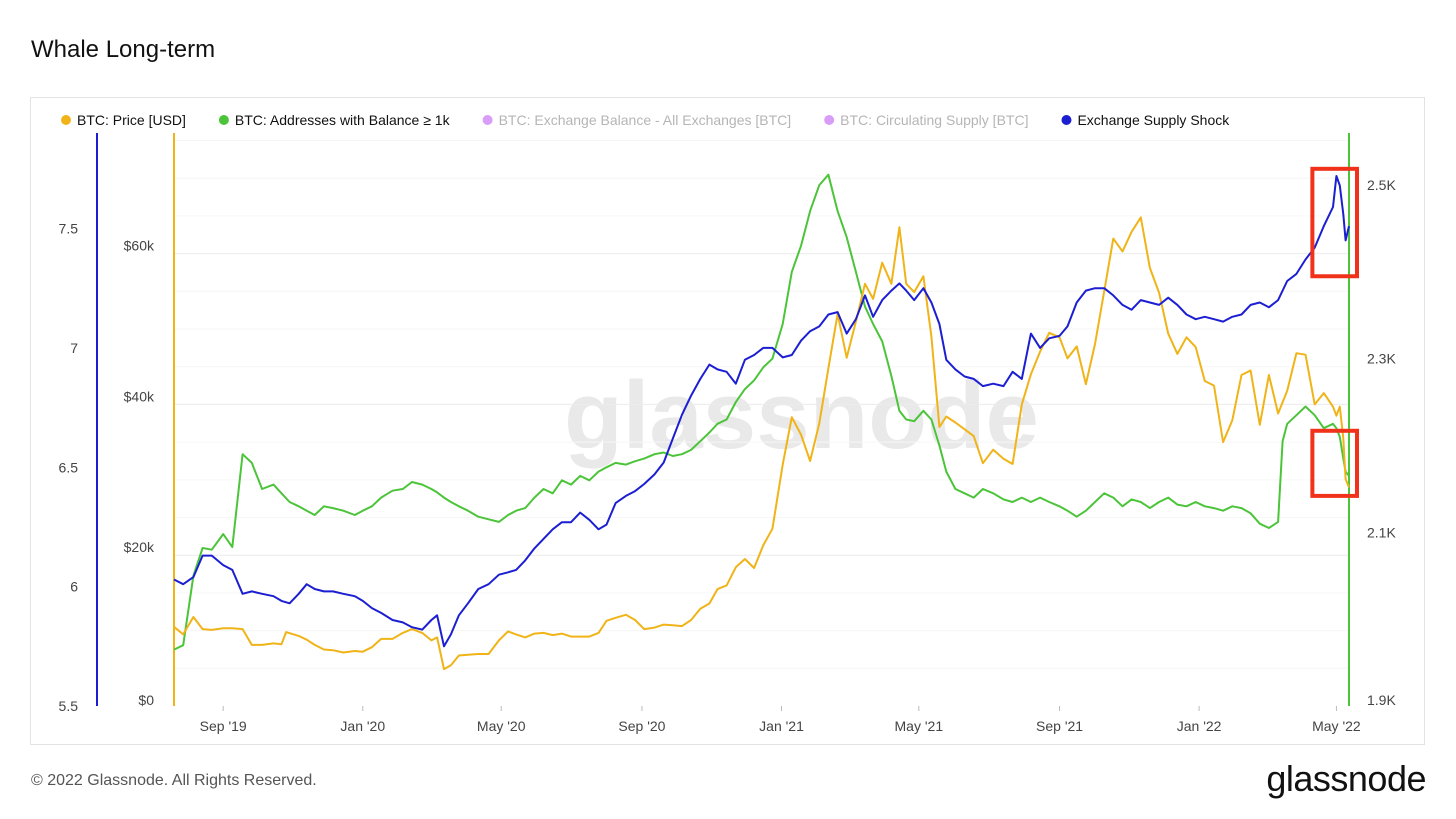 This screenshot has width=1456, height=819. I want to click on legend-item-circ_supply: BTC: Circulating Supply [BTC], so click(934, 120).